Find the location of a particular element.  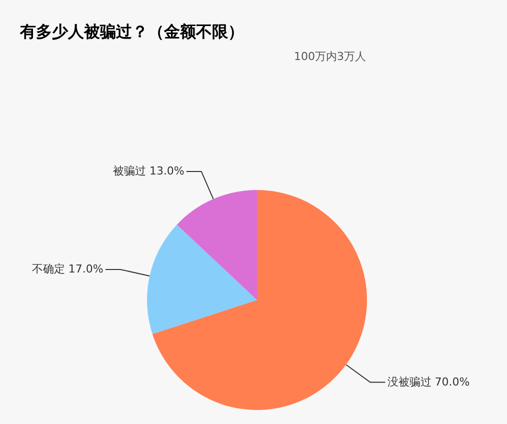

slice-label: 没被骗过 70.0% is located at coordinates (428, 381).